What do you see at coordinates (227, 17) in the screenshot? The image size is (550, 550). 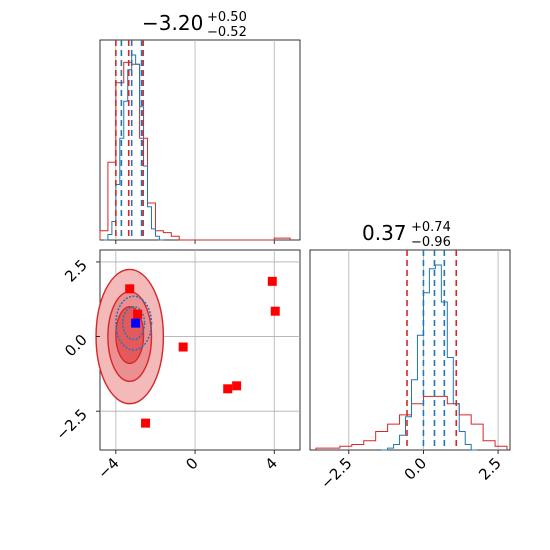 I see `param1-title-plus: +0.50` at bounding box center [227, 17].